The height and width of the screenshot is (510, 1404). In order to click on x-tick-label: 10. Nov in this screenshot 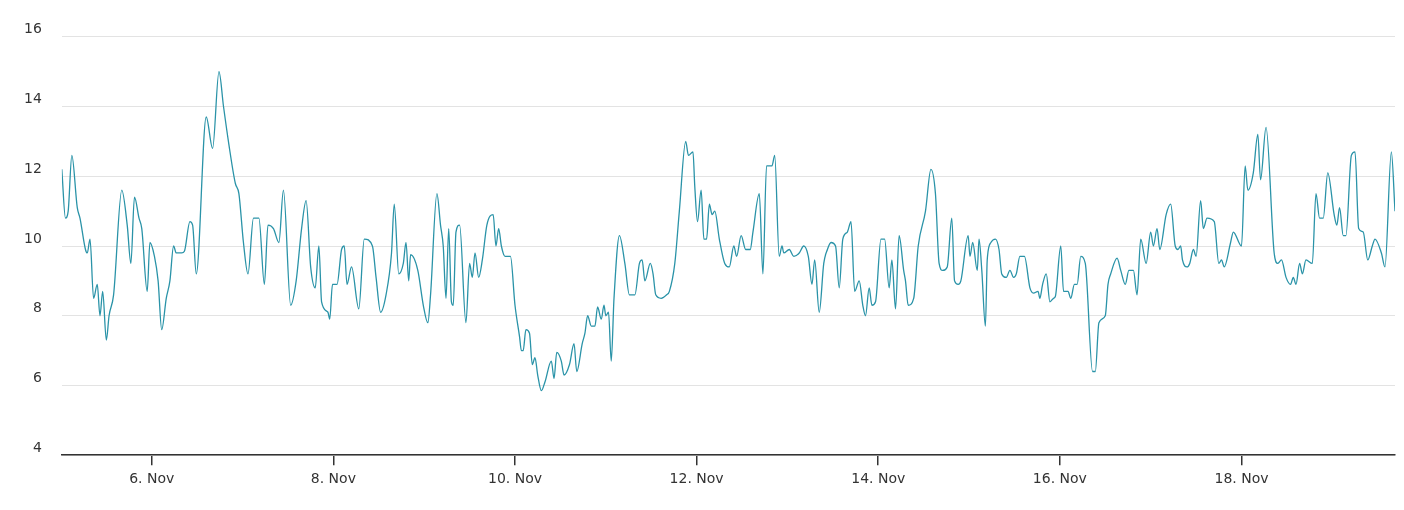, I will do `click(515, 478)`.